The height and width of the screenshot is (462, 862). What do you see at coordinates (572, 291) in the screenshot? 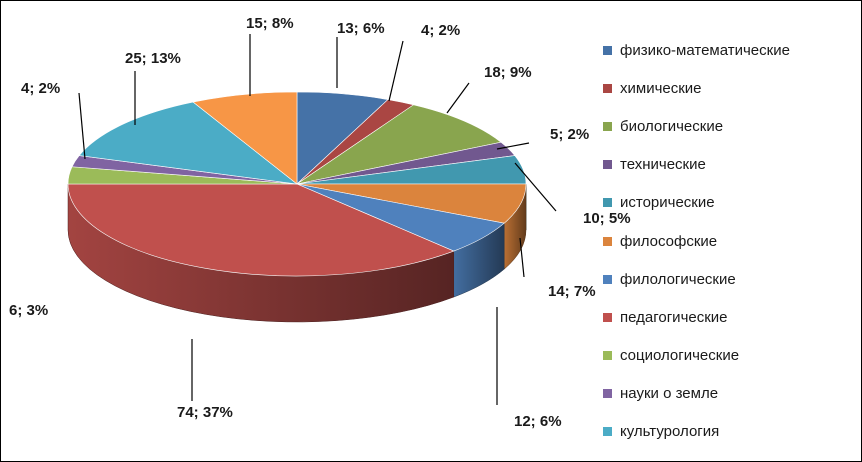
I see `data-label-5: 14; 7%` at bounding box center [572, 291].